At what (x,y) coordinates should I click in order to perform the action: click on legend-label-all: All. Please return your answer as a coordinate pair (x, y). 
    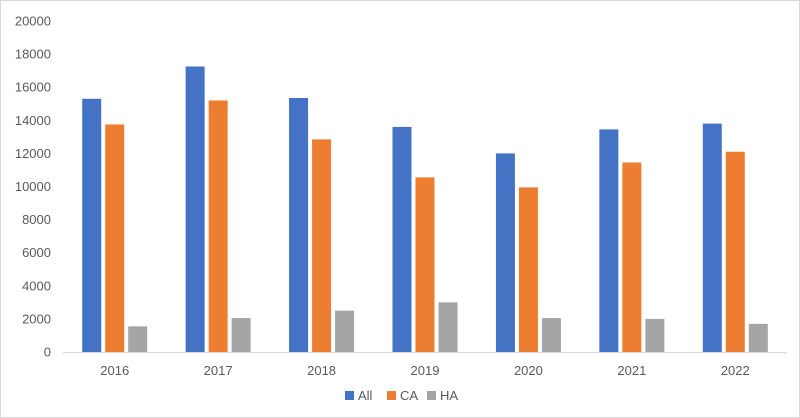
    Looking at the image, I should click on (365, 395).